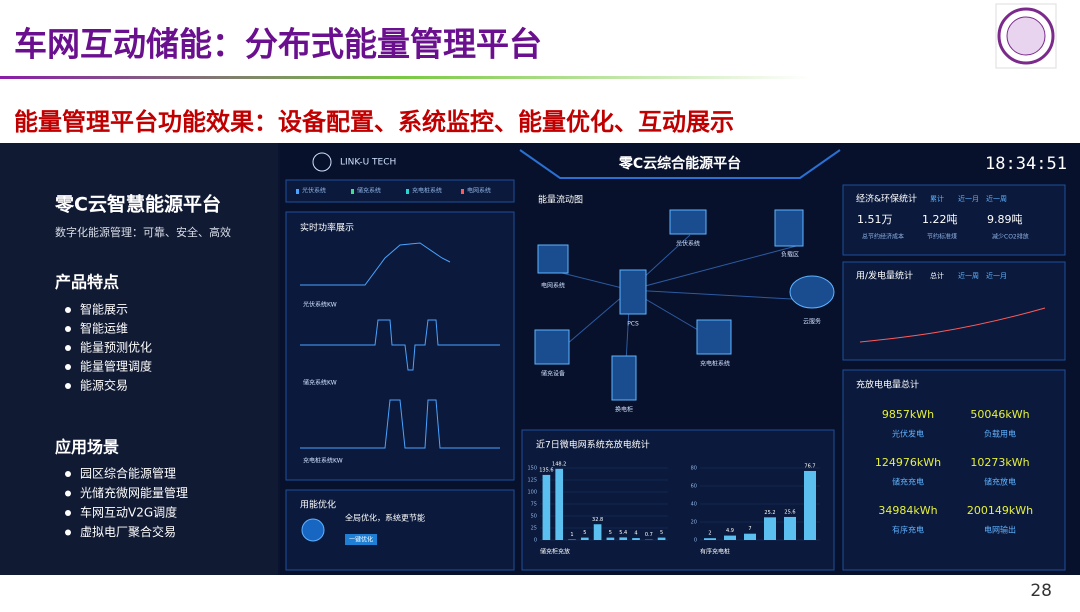 This screenshot has height=612, width=1080. What do you see at coordinates (560, 200) in the screenshot?
I see `flow-title: 能量流动图` at bounding box center [560, 200].